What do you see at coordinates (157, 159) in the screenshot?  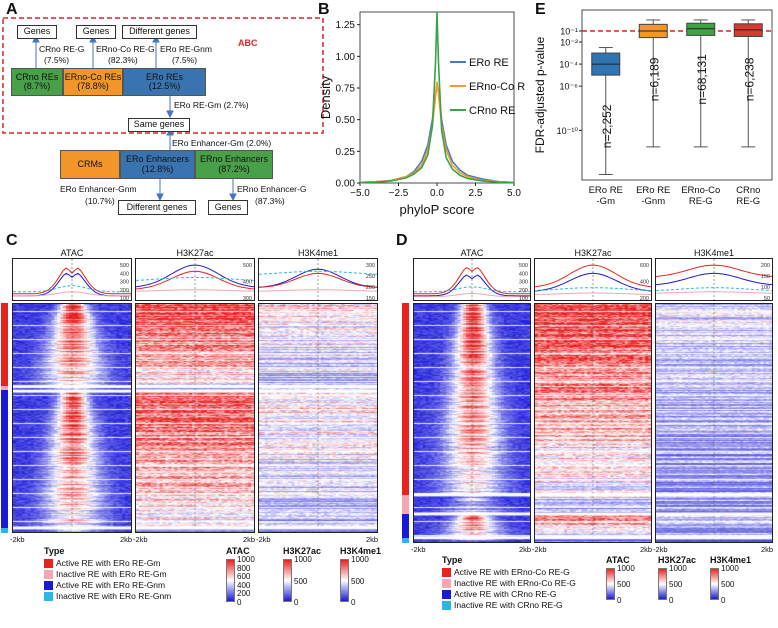 I see `ero-enhancers-label: ERo Enhancers` at bounding box center [157, 159].